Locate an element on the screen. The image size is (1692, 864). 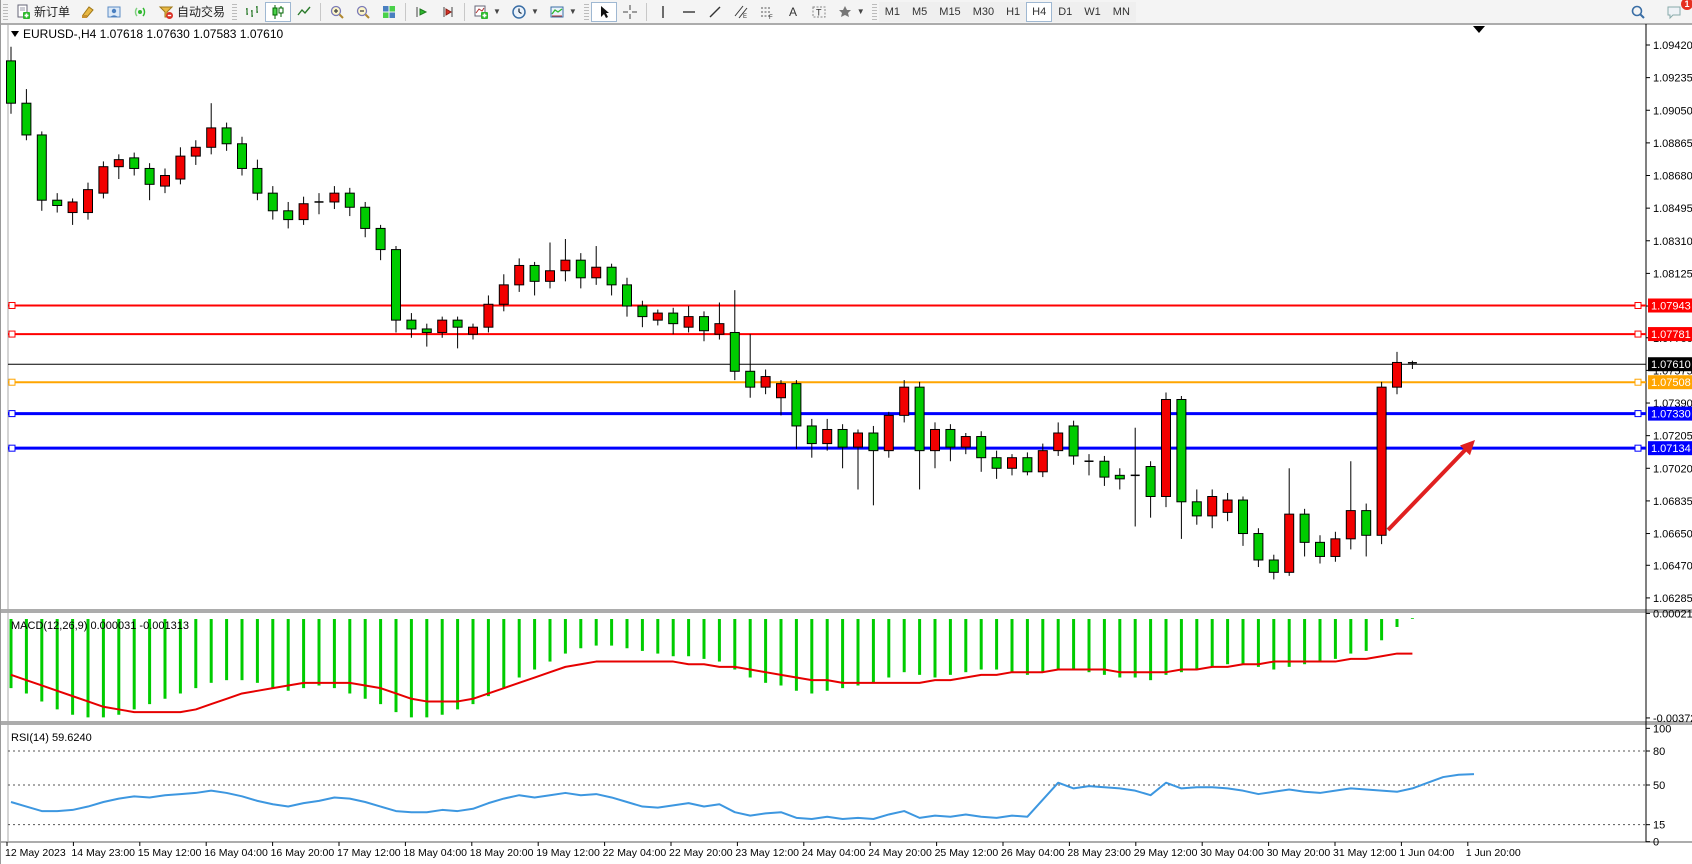
horizontal-line-button is located at coordinates (689, 12).